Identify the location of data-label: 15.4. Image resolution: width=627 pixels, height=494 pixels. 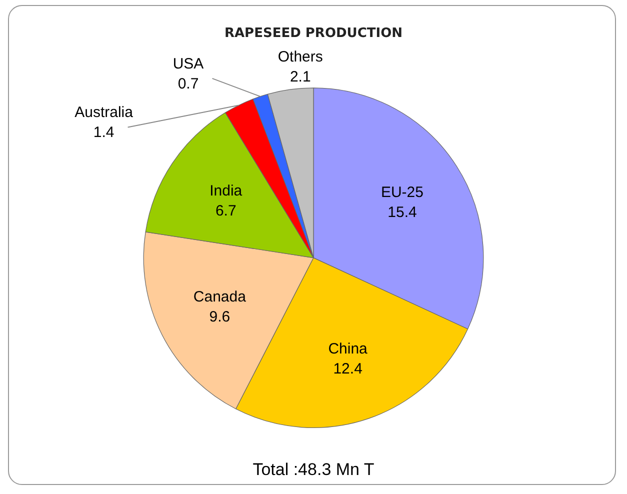
(402, 213).